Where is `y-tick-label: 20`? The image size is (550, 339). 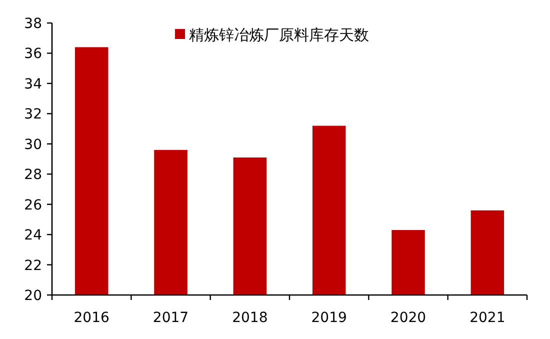 y-tick-label: 20 is located at coordinates (33, 296).